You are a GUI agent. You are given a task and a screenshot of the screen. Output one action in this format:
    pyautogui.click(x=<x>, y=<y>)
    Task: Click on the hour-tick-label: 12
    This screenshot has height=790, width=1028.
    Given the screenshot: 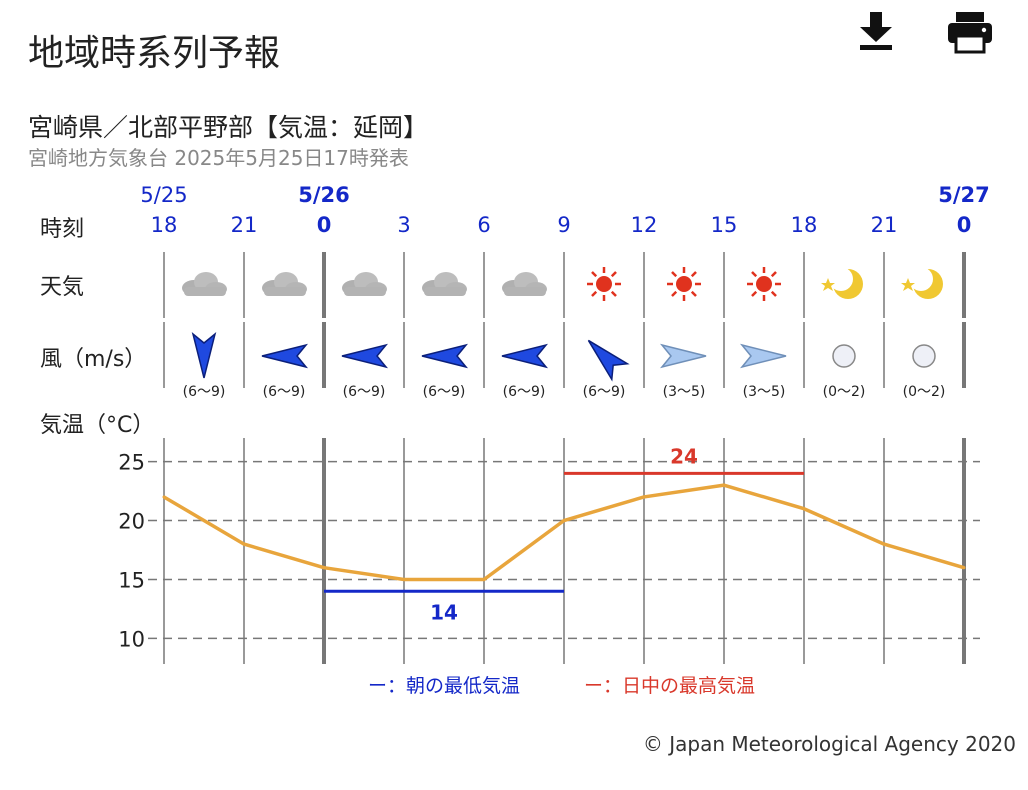 What is the action you would take?
    pyautogui.click(x=644, y=225)
    